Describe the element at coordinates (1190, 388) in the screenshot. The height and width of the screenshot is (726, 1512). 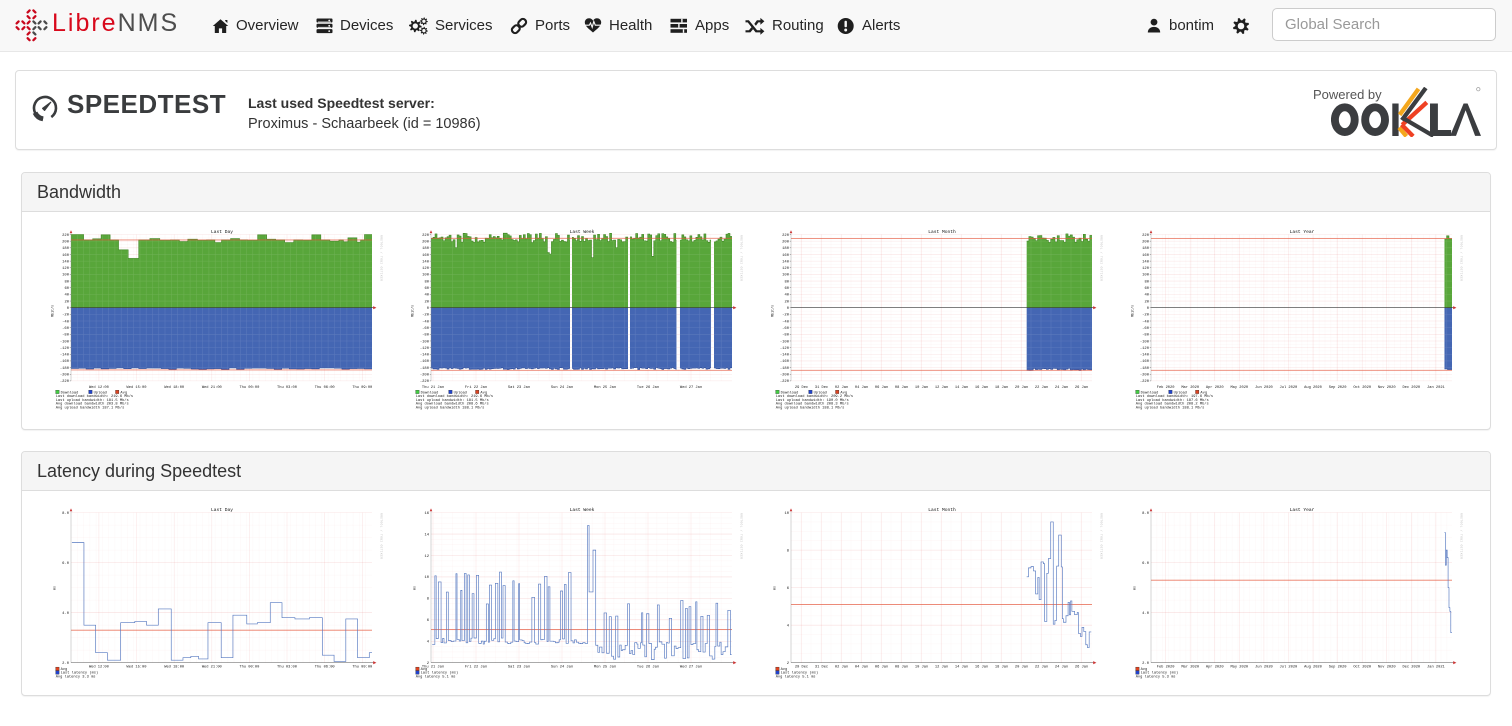
I see `svg-text: Mar 2020` at that location.